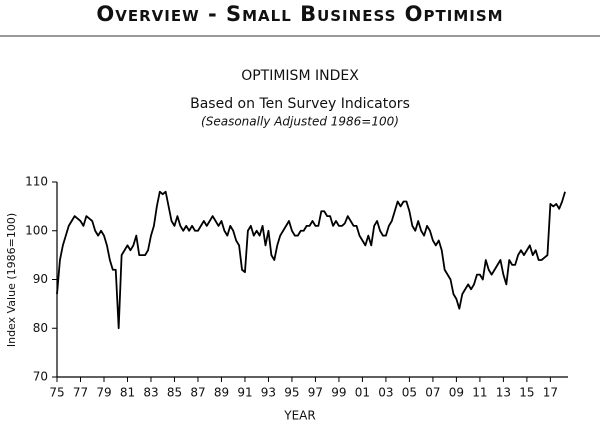 This screenshot has height=426, width=600. What do you see at coordinates (103, 393) in the screenshot?
I see `x-tick-label: 79` at bounding box center [103, 393].